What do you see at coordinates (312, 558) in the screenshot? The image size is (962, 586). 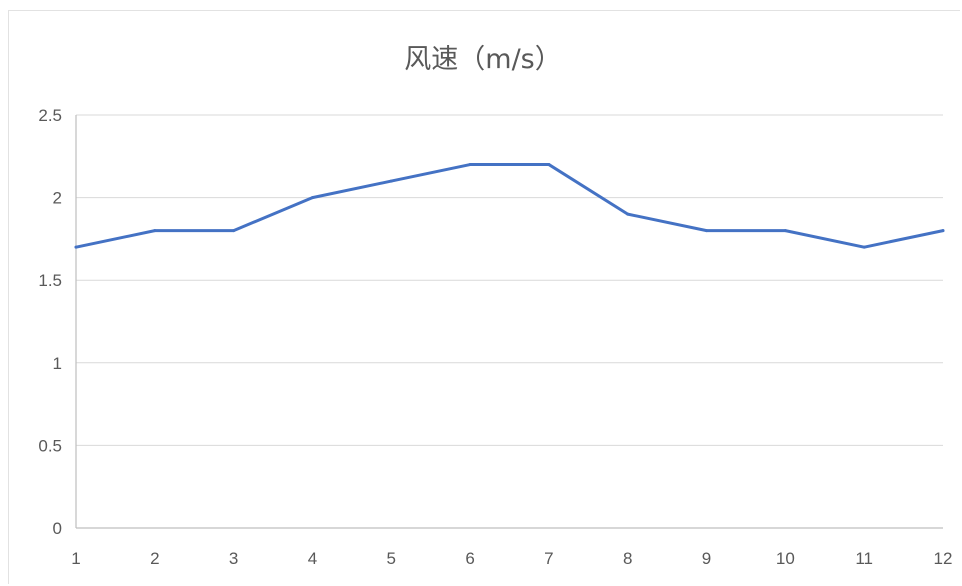 I see `x-tick-label: 4` at bounding box center [312, 558].